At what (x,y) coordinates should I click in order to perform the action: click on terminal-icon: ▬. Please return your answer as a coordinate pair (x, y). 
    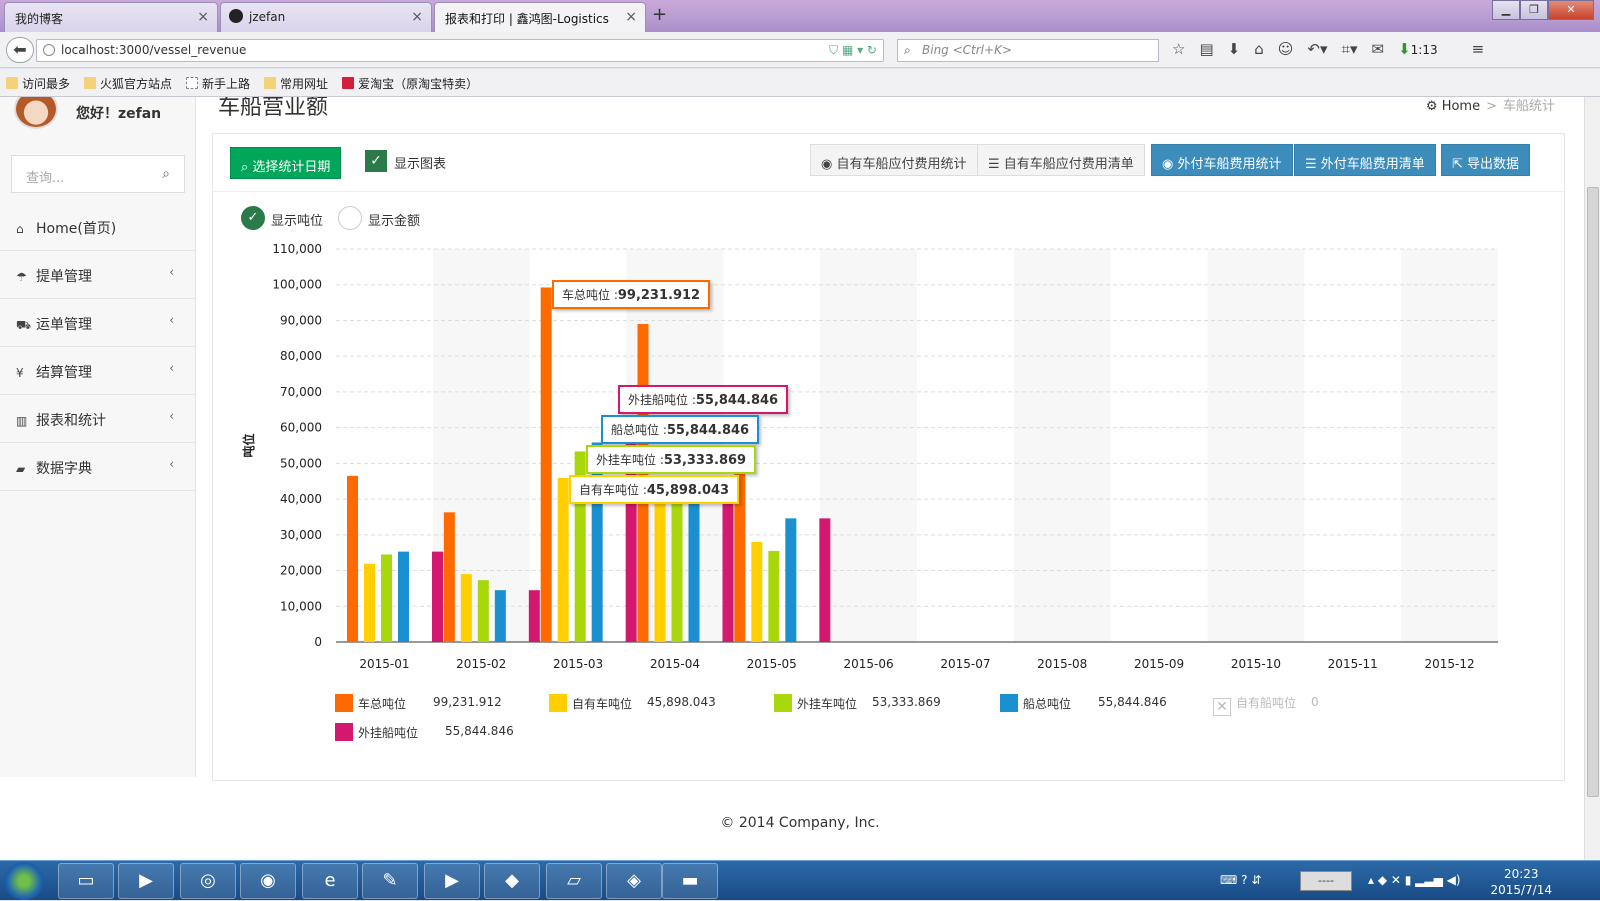
    Looking at the image, I should click on (690, 881).